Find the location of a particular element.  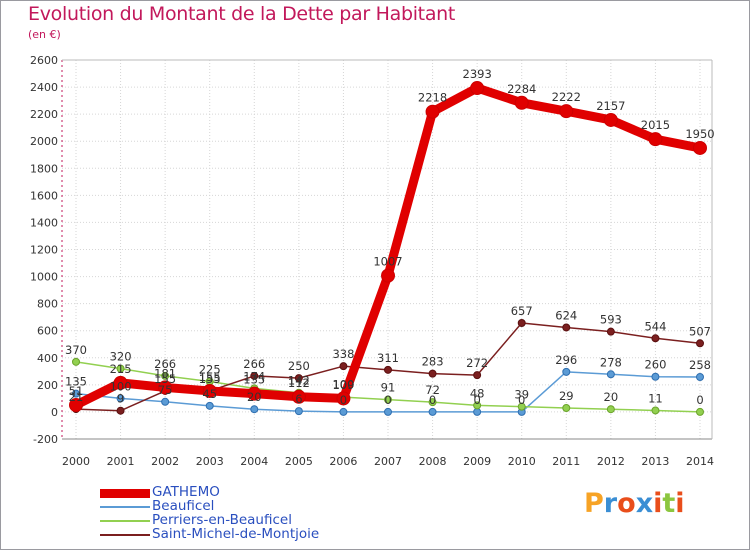

y-tick-label: 600 is located at coordinates (47, 331).